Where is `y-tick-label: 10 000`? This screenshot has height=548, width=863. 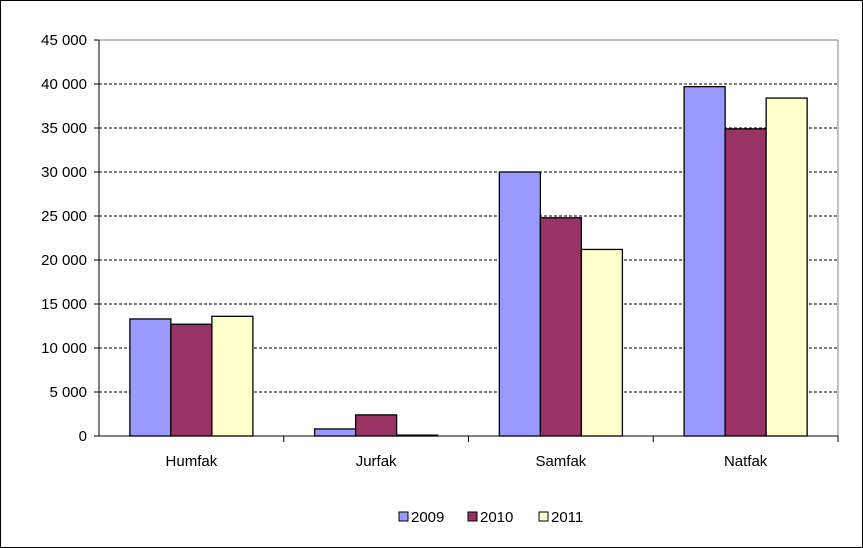 y-tick-label: 10 000 is located at coordinates (64, 348).